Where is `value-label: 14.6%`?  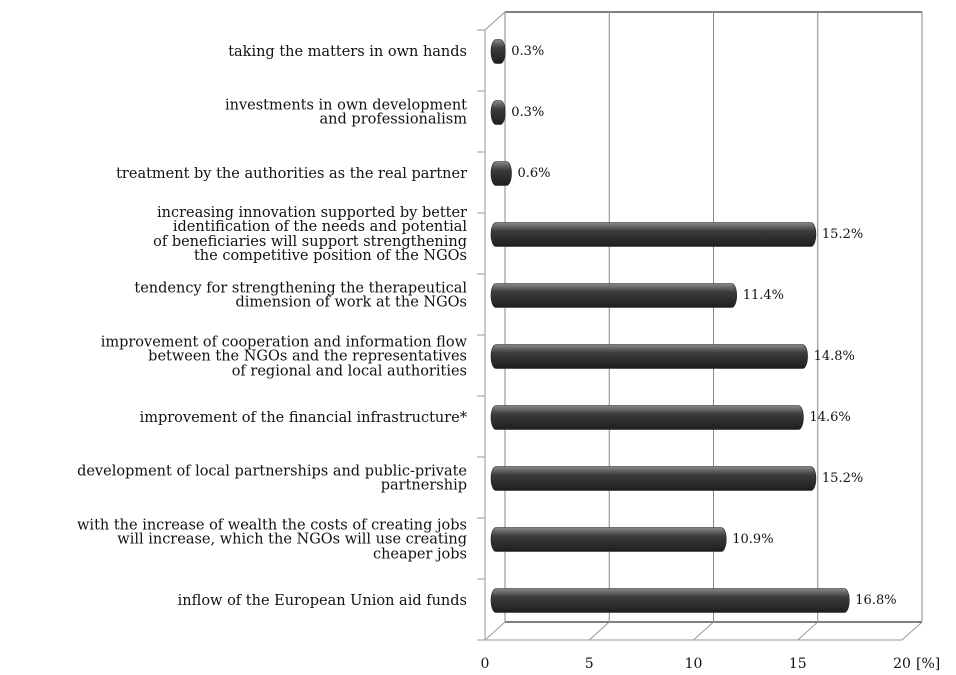
value-label: 14.6% is located at coordinates (829, 417).